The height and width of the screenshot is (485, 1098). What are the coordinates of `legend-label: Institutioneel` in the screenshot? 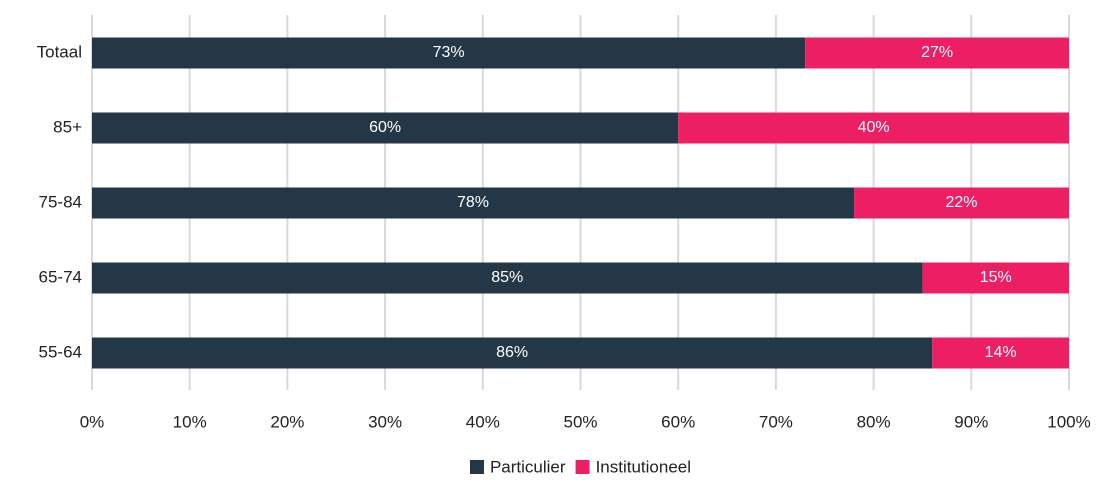 It's located at (643, 466).